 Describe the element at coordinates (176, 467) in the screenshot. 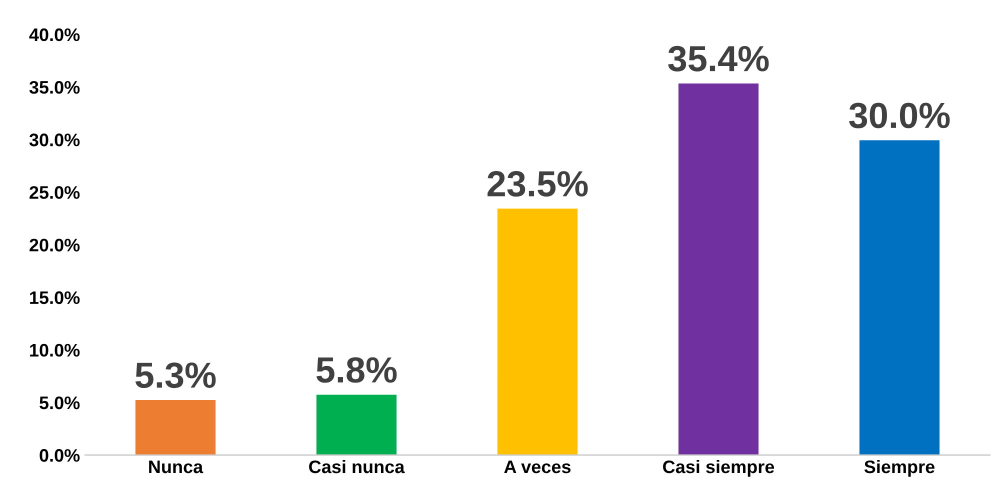

I see `x-tick-label: Nunca` at that location.